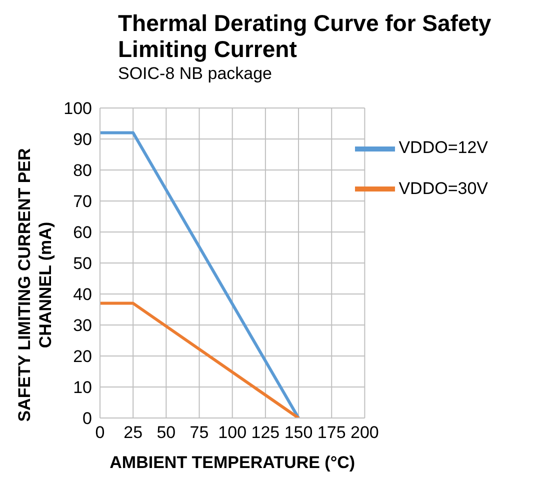 The height and width of the screenshot is (495, 539). Describe the element at coordinates (82, 170) in the screenshot. I see `y-tick-label: 80` at that location.